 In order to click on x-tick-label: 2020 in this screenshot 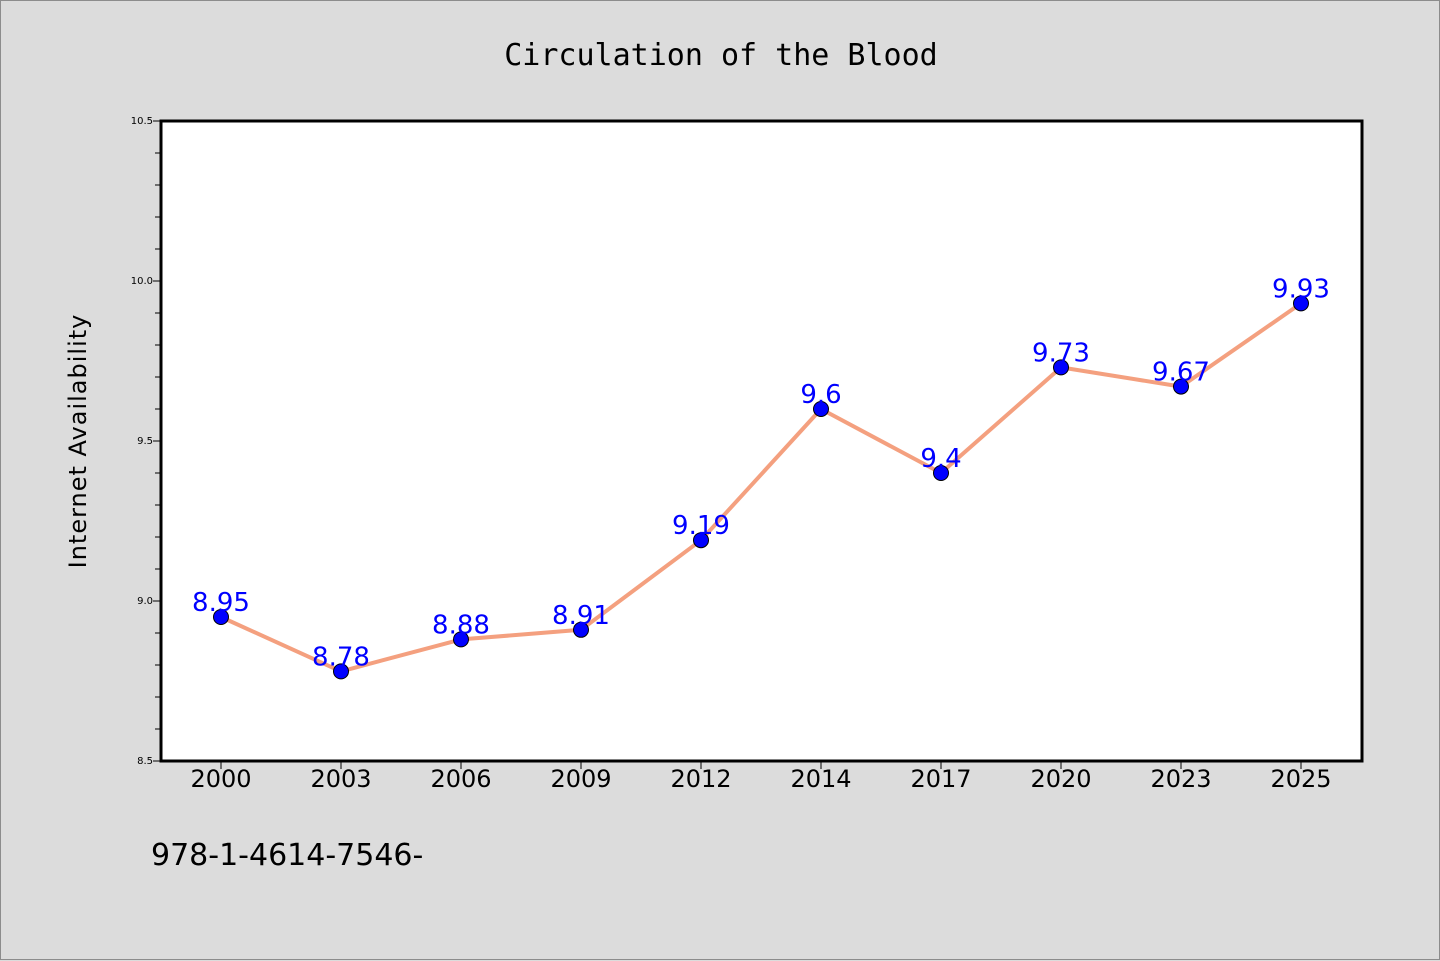, I will do `click(1060, 779)`.